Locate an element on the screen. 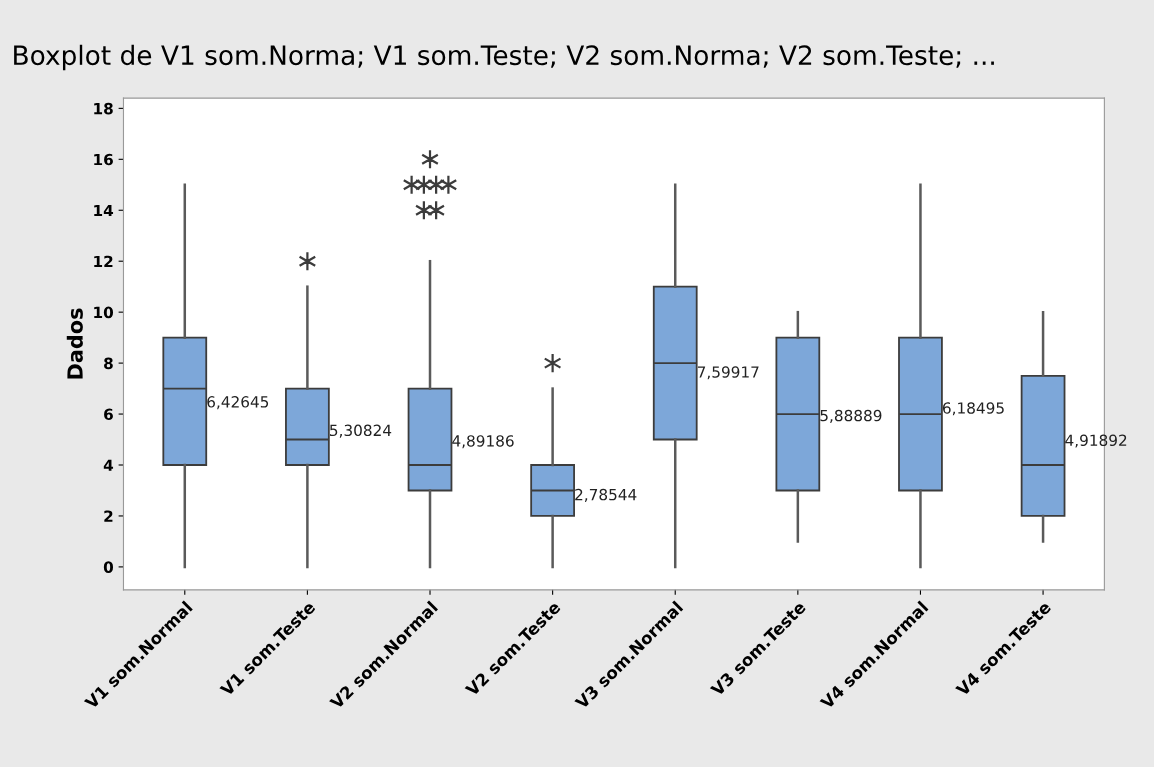 The image size is (1154, 767). y-tick-label: 4 is located at coordinates (108, 465).